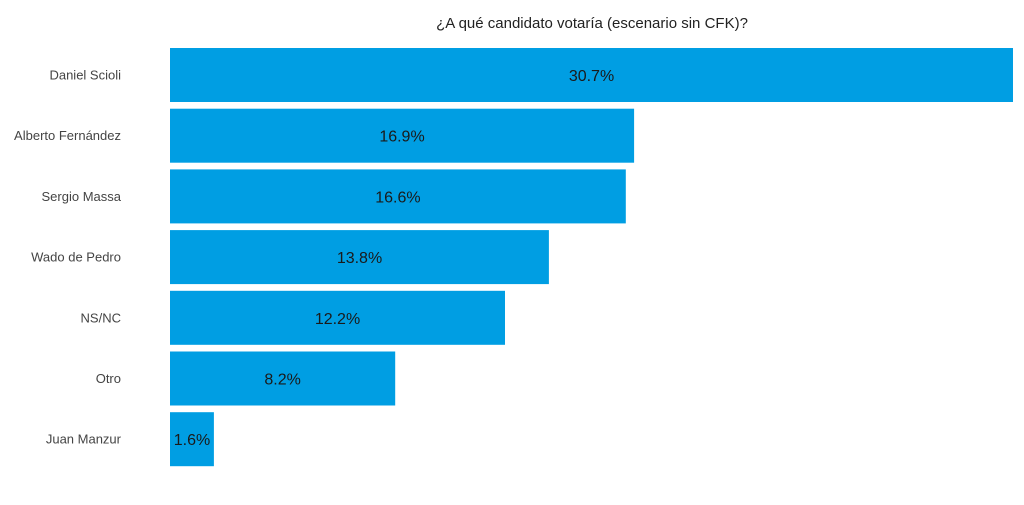 This screenshot has width=1024, height=505. Describe the element at coordinates (67, 135) in the screenshot. I see `category-label: Alberto Fernández` at that location.